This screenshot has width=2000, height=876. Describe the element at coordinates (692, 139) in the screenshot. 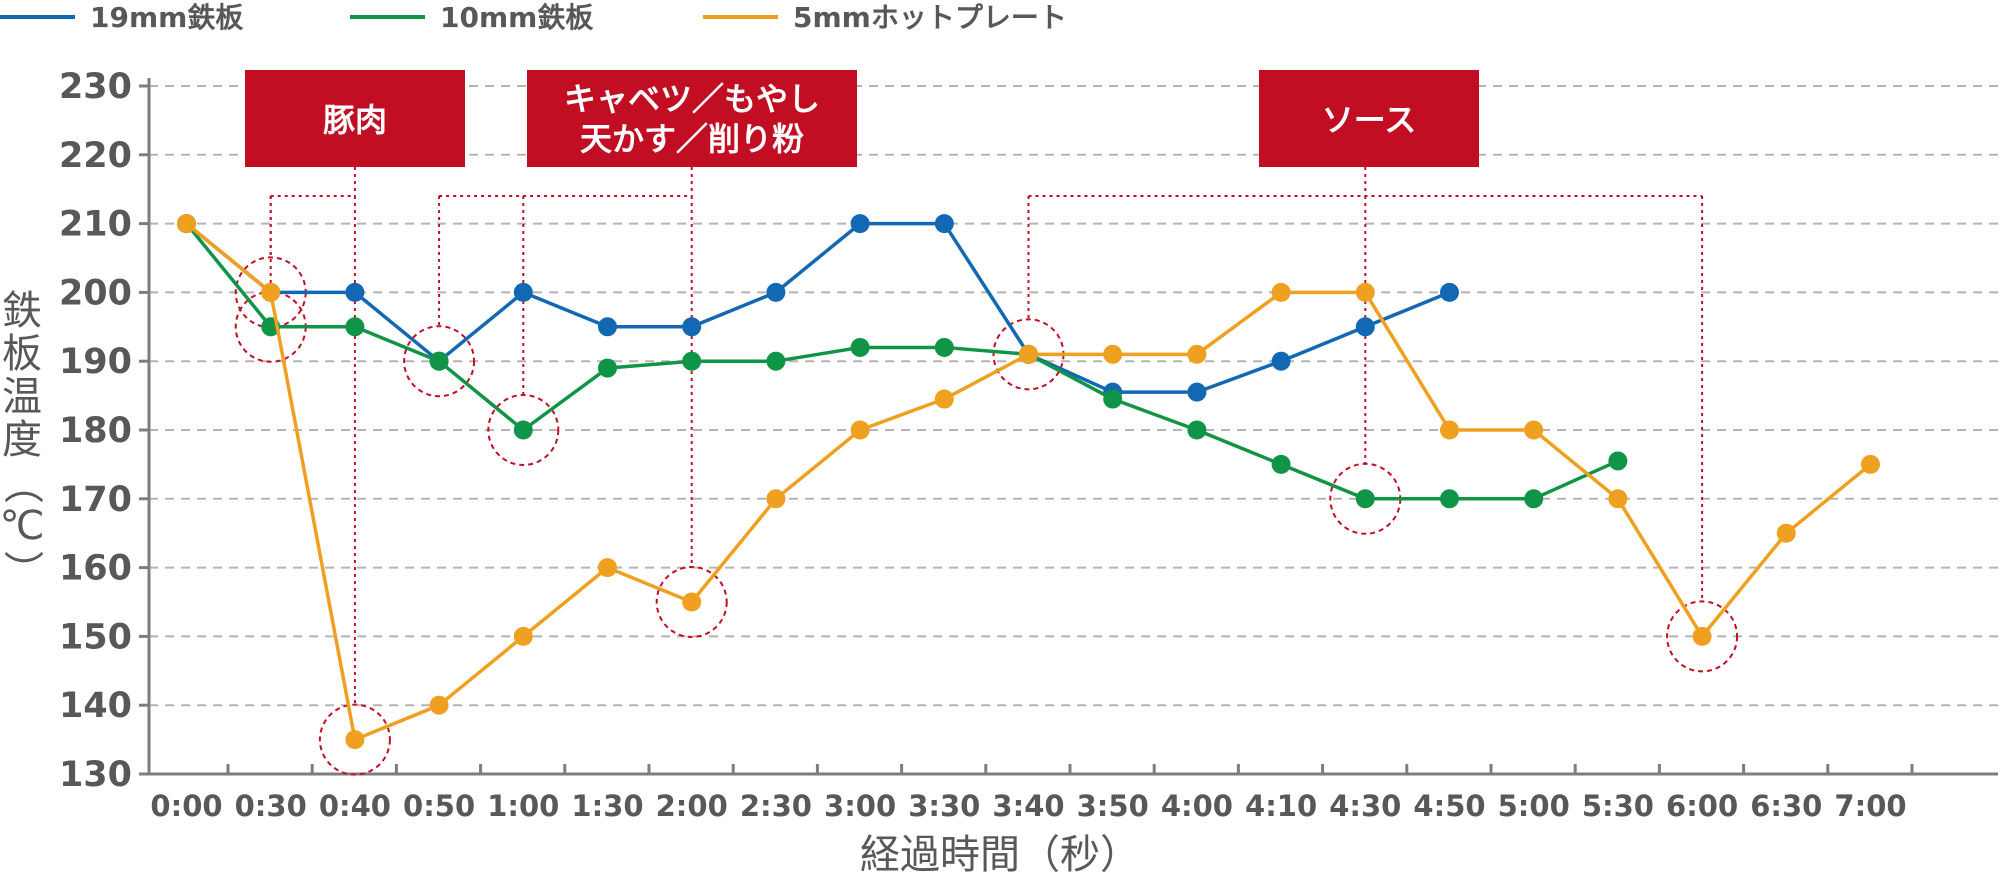

I see `annotation-label: 天かす／削り粉` at that location.